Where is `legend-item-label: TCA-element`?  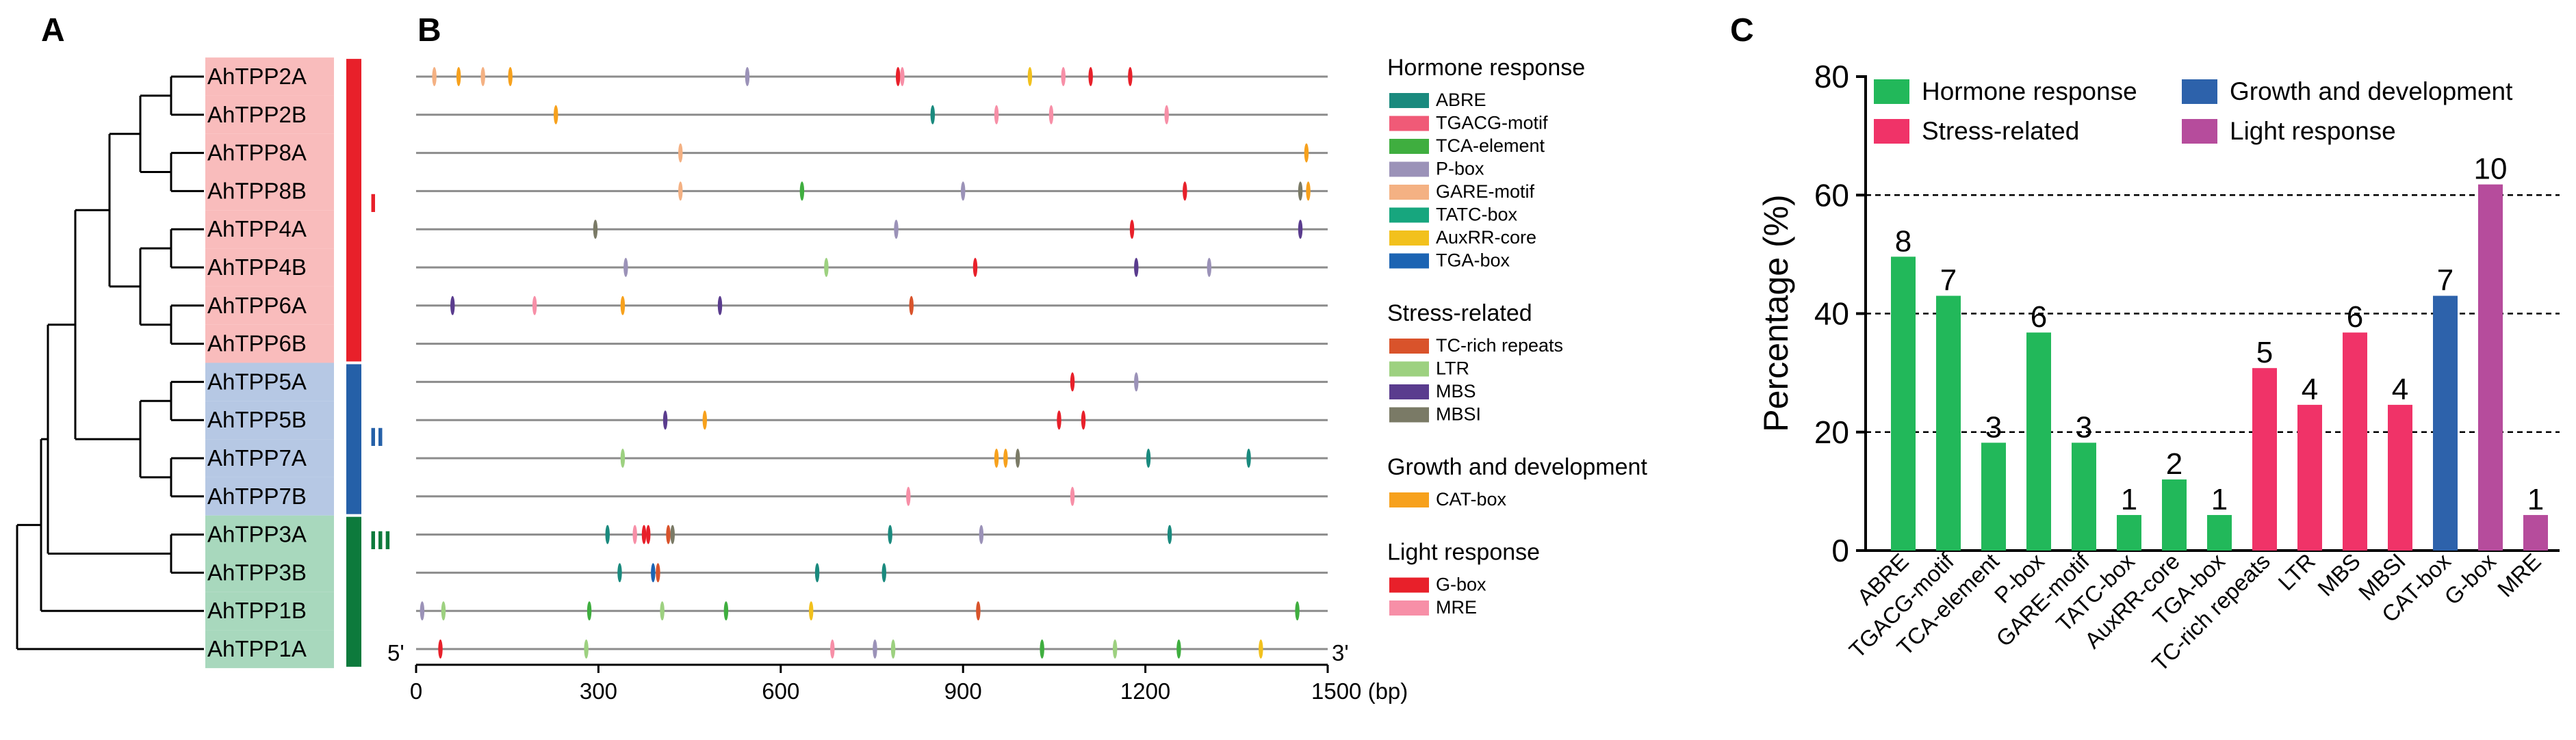 legend-item-label: TCA-element is located at coordinates (1490, 145).